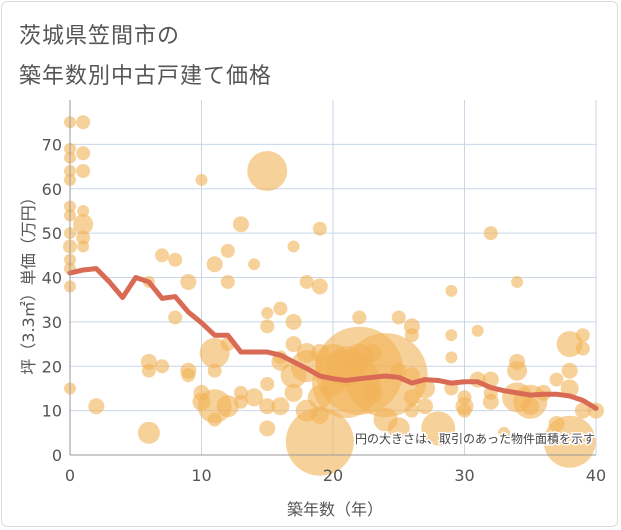  What do you see at coordinates (52, 278) in the screenshot?
I see `y-tick-label: 40` at bounding box center [52, 278].